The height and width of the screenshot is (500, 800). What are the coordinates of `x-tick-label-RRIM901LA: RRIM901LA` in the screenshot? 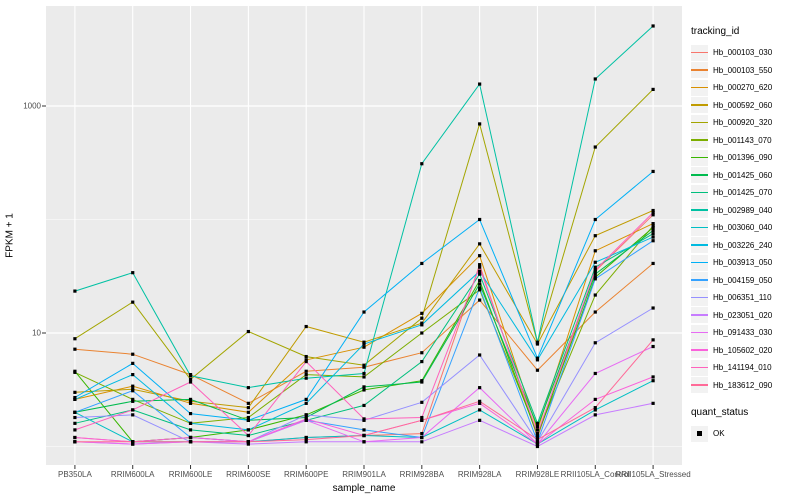 It's located at (364, 474).